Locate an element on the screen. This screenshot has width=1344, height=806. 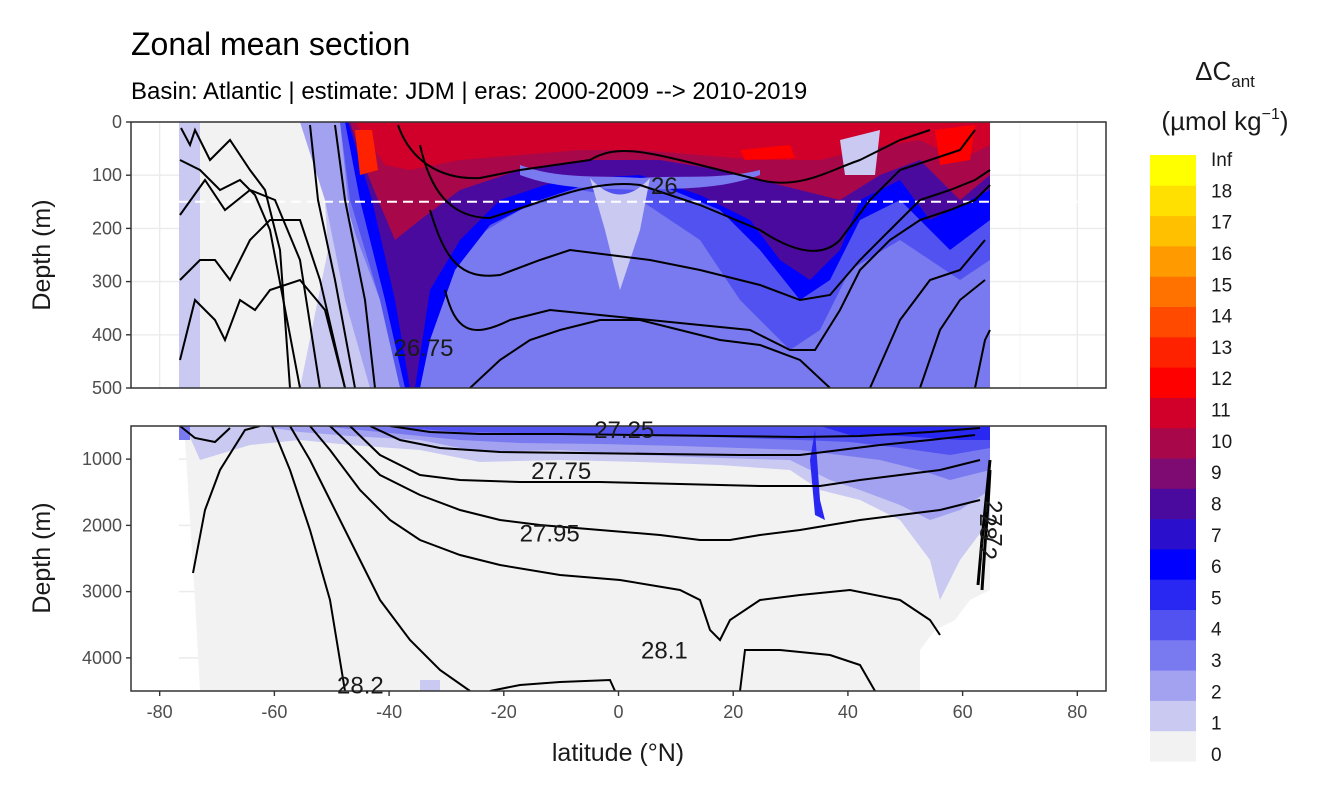
legend-label: 18 is located at coordinates (1221, 191).